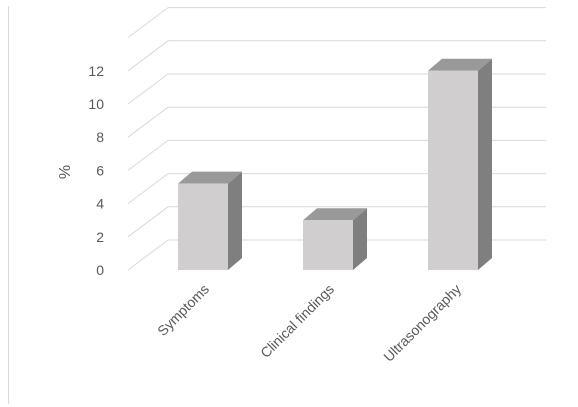  What do you see at coordinates (100, 170) in the screenshot?
I see `y-tick-label: 6` at bounding box center [100, 170].